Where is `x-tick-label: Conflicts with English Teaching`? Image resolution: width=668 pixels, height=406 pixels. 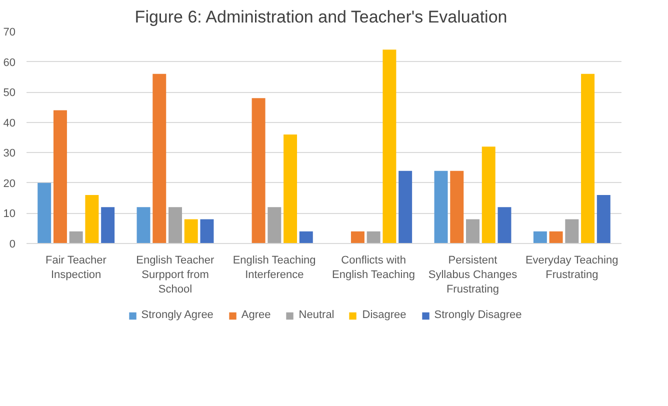
x-tick-label: Conflicts with English Teaching is located at coordinates (373, 267).